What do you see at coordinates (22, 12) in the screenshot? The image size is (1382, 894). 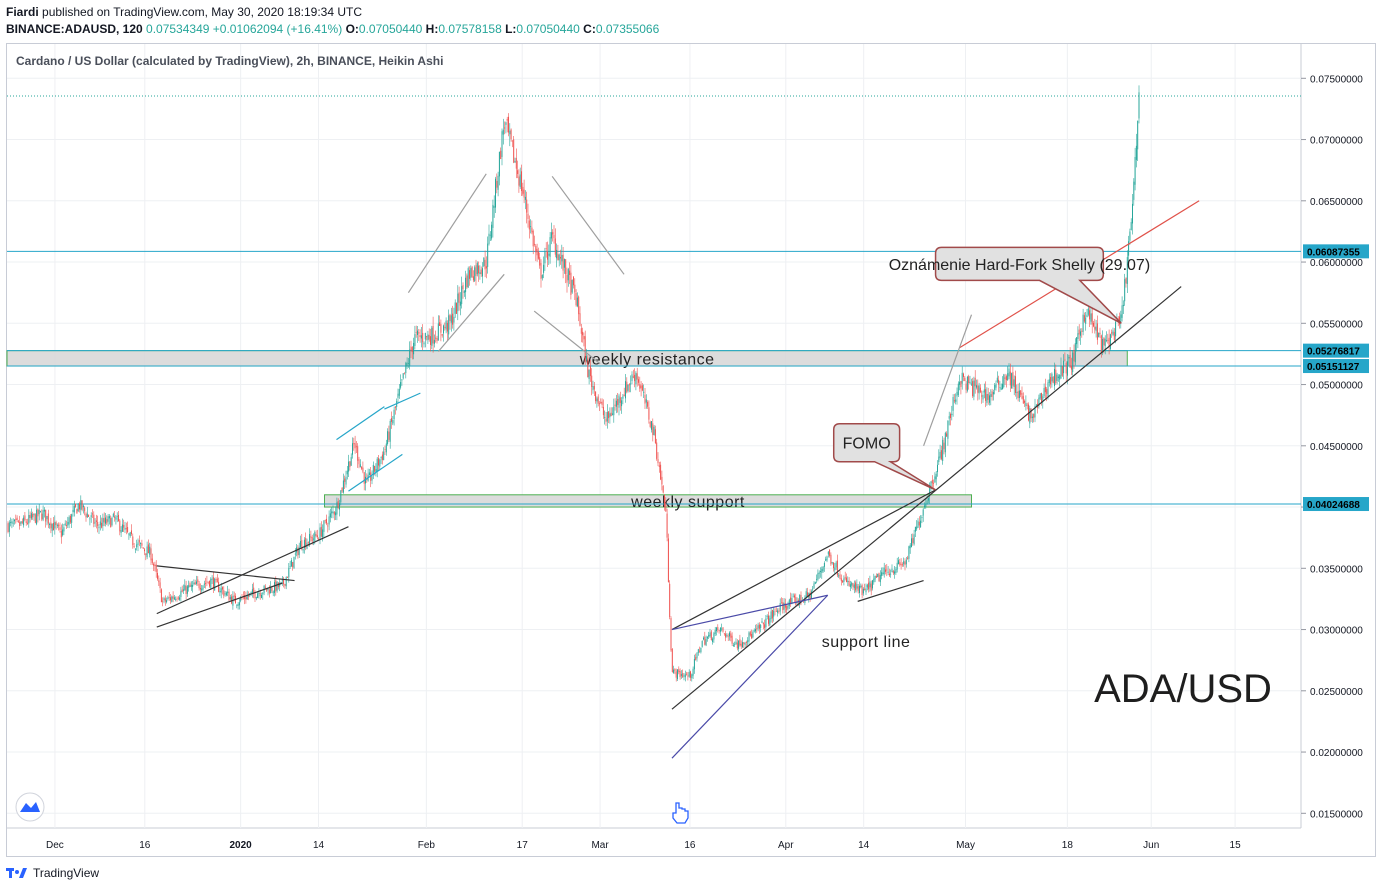 I see `publisher-name: Fiardi` at bounding box center [22, 12].